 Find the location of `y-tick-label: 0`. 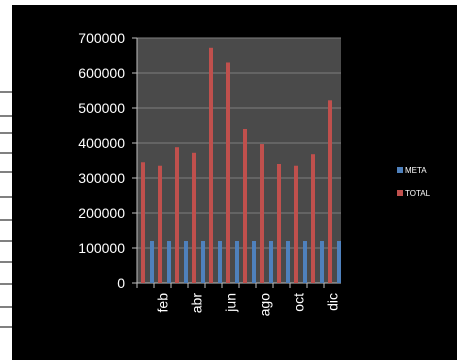

y-tick-label: 0 is located at coordinates (121, 283).